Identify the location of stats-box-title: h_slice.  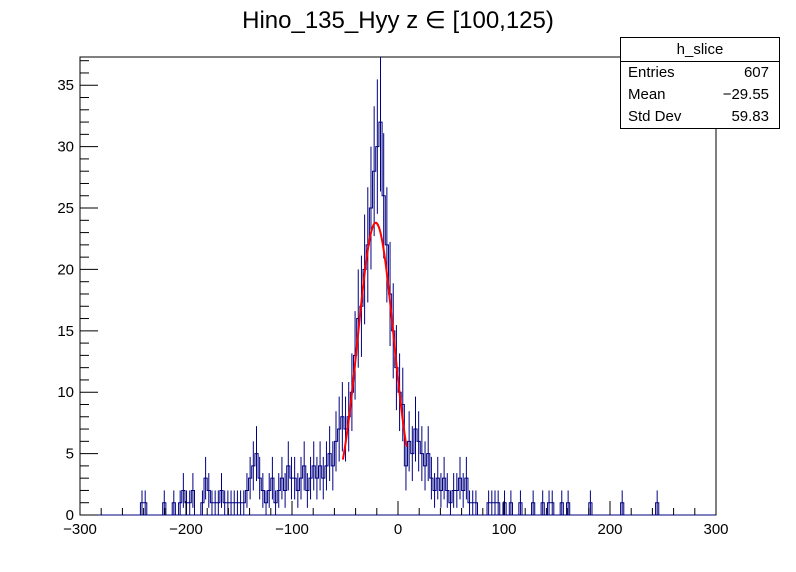
(700, 50).